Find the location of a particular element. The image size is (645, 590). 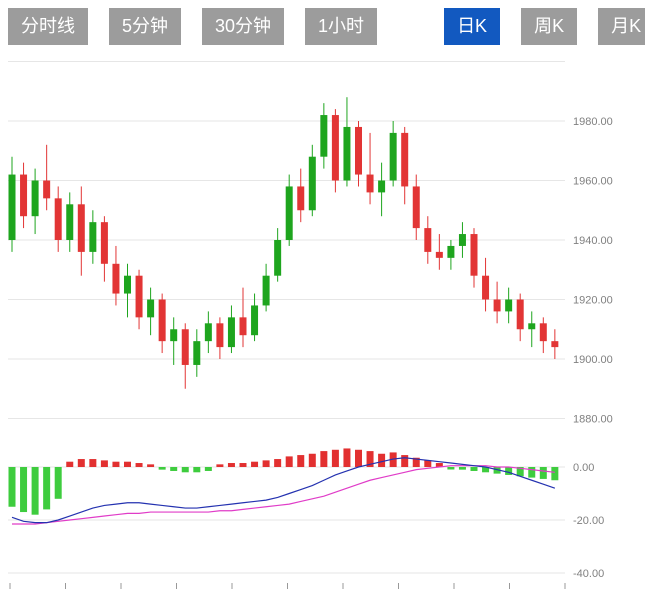

macd-histogram is located at coordinates (283, 481).